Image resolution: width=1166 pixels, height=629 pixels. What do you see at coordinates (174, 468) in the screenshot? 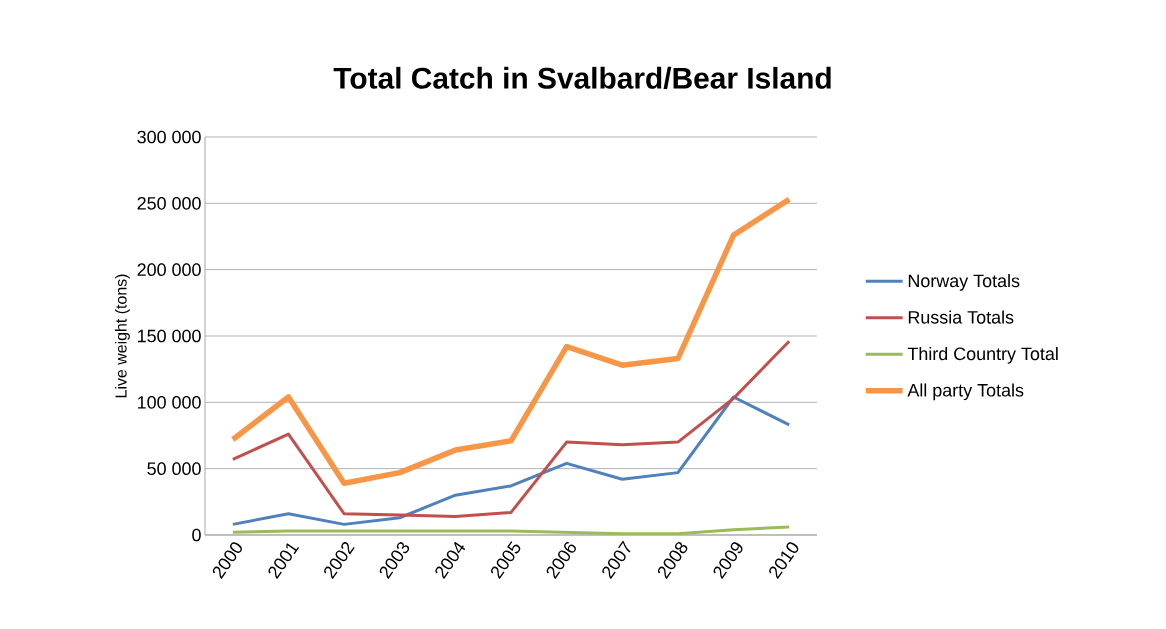
I see `y-tick-label: 50 000` at bounding box center [174, 468].